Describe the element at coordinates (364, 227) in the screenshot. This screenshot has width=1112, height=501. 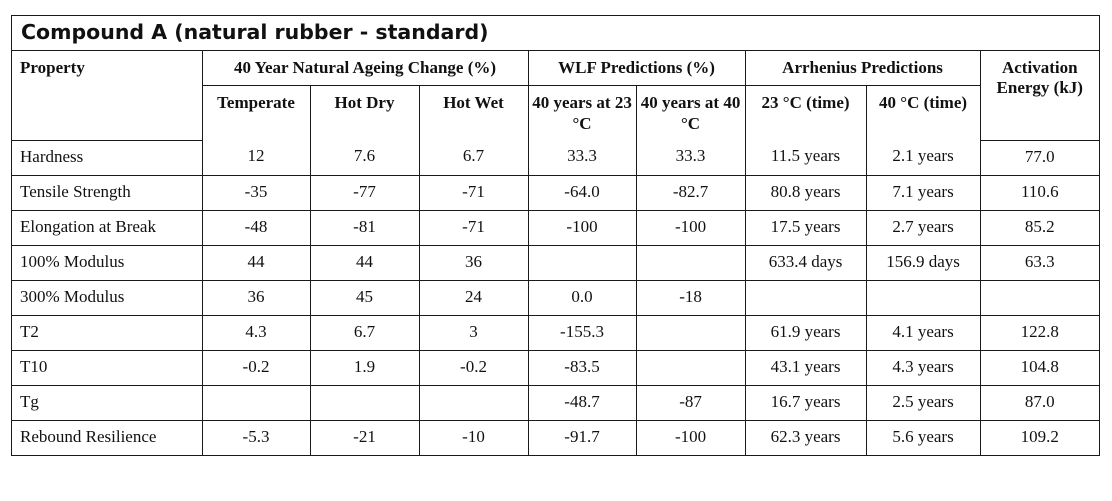
I see `cell-hot-dry: -81` at that location.